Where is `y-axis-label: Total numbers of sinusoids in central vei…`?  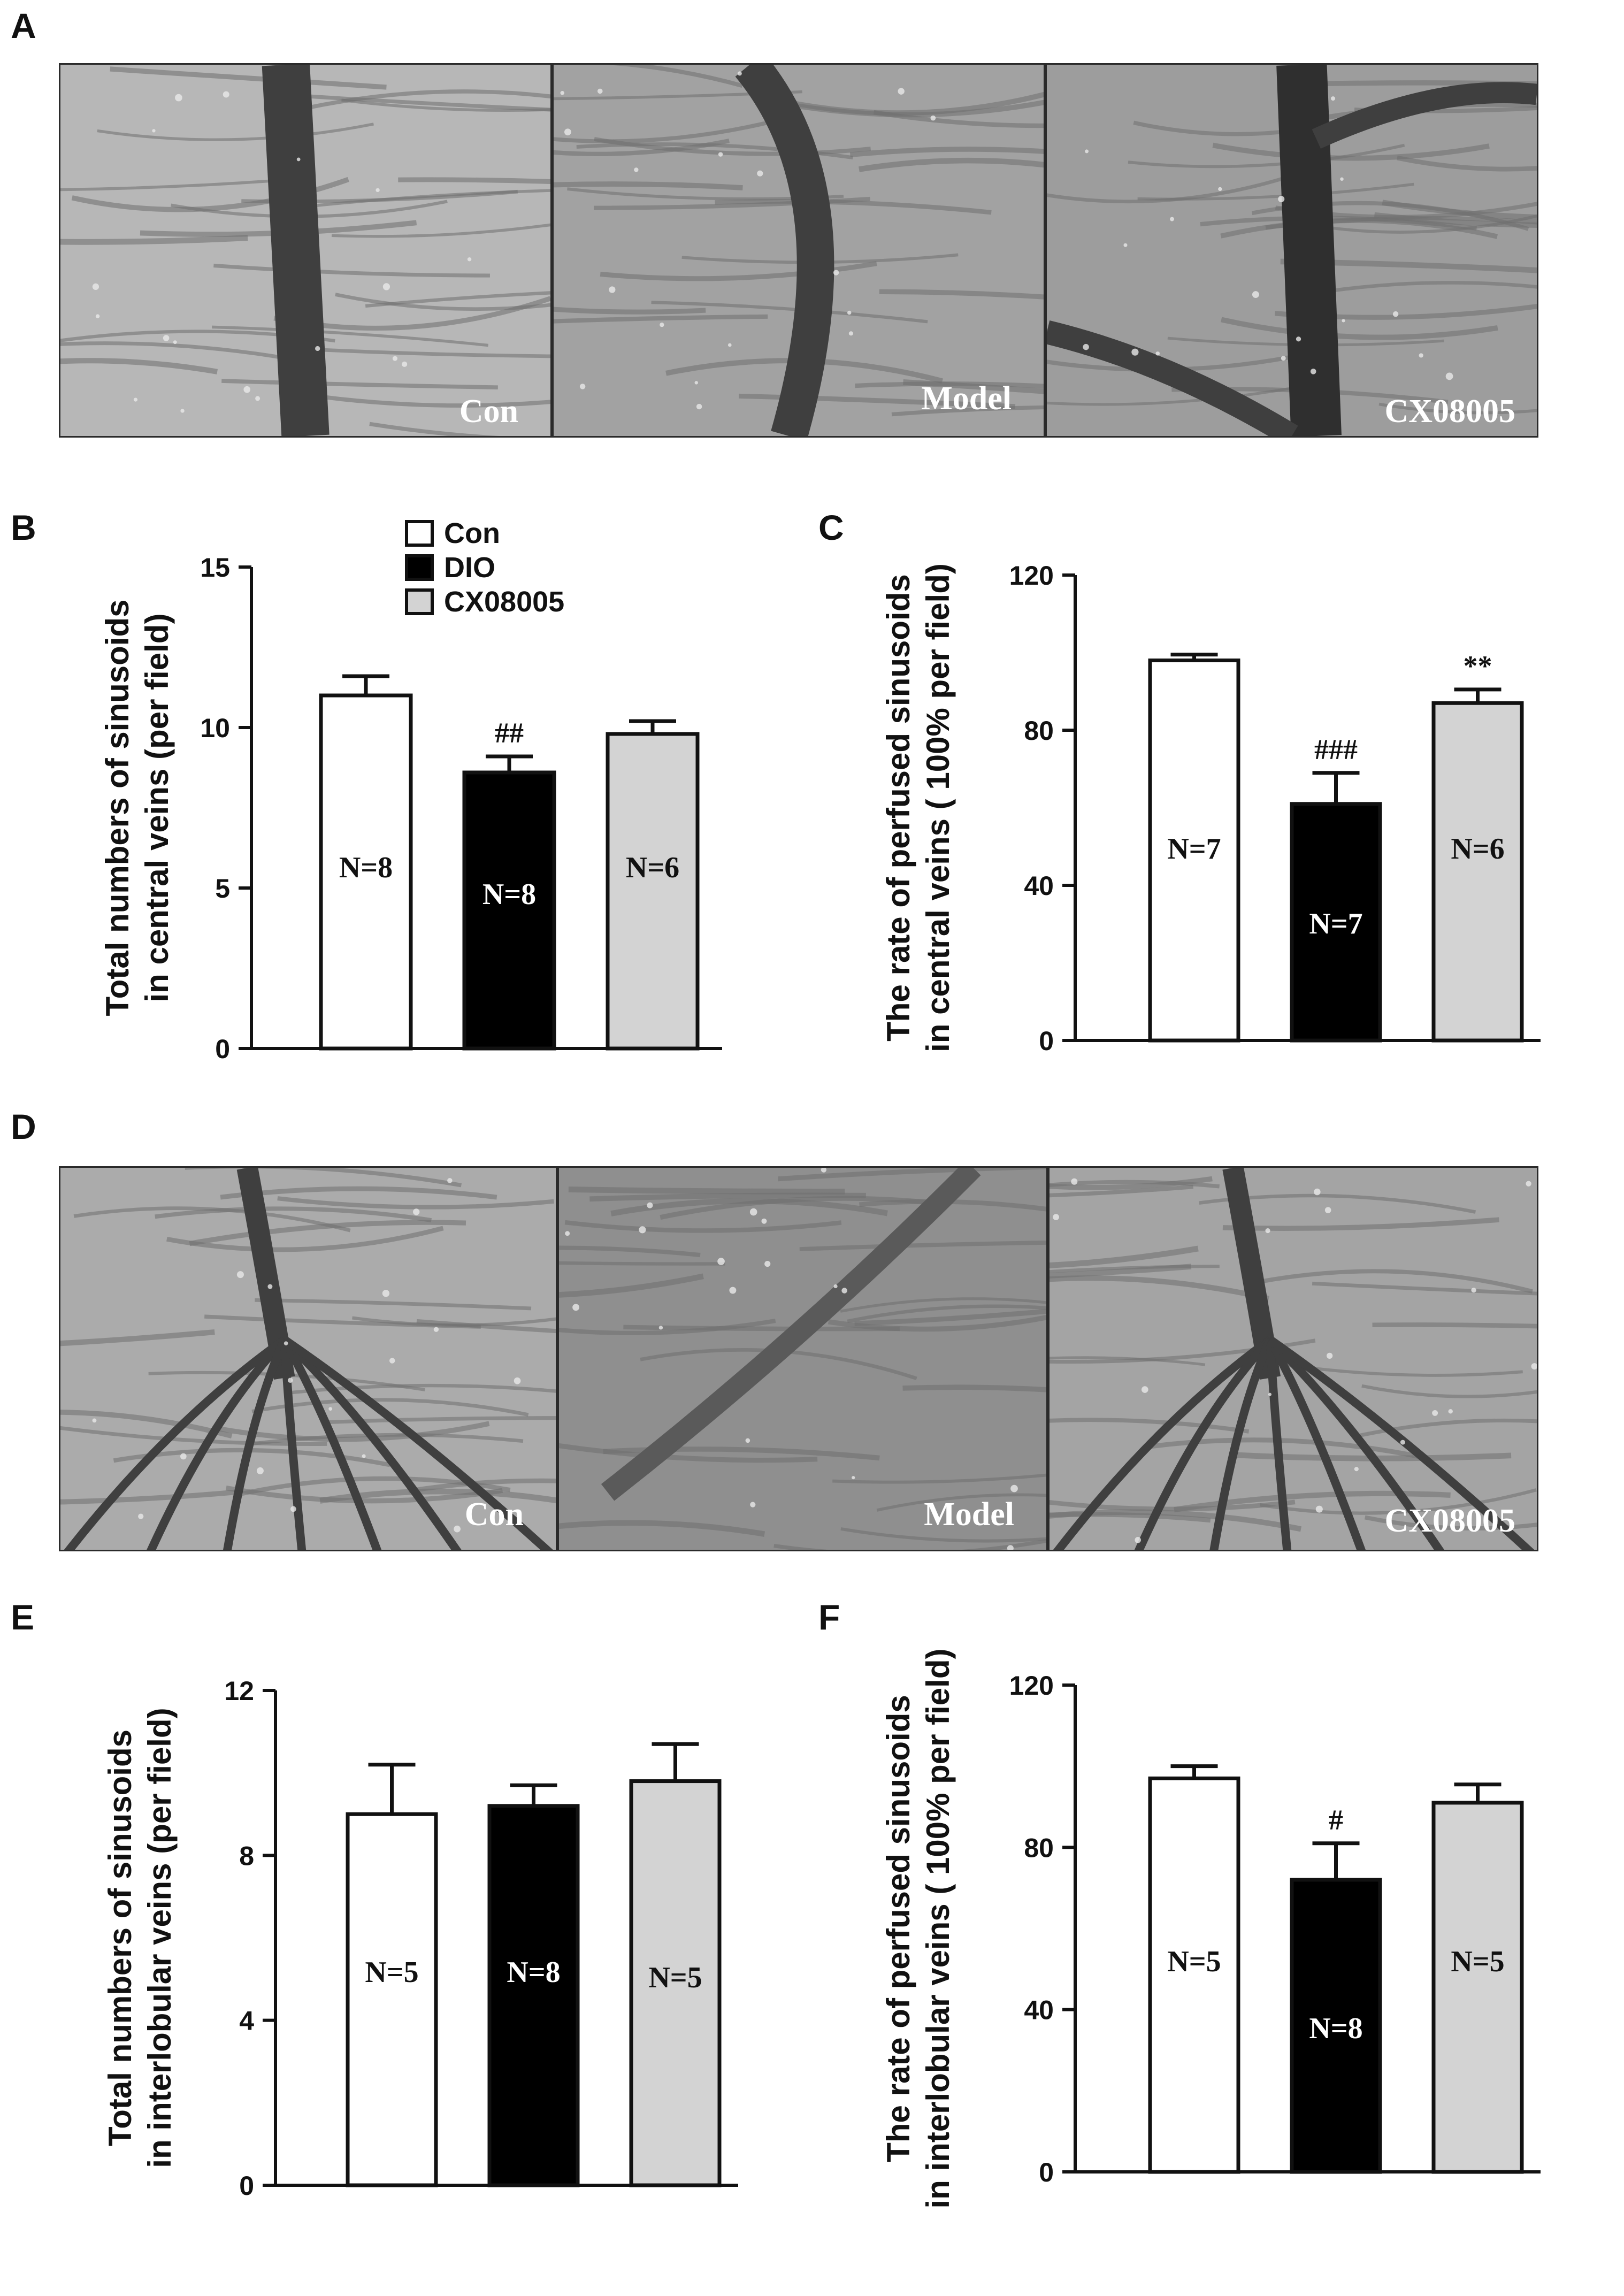
y-axis-label: Total numbers of sinusoids in central vei… is located at coordinates (137, 808).